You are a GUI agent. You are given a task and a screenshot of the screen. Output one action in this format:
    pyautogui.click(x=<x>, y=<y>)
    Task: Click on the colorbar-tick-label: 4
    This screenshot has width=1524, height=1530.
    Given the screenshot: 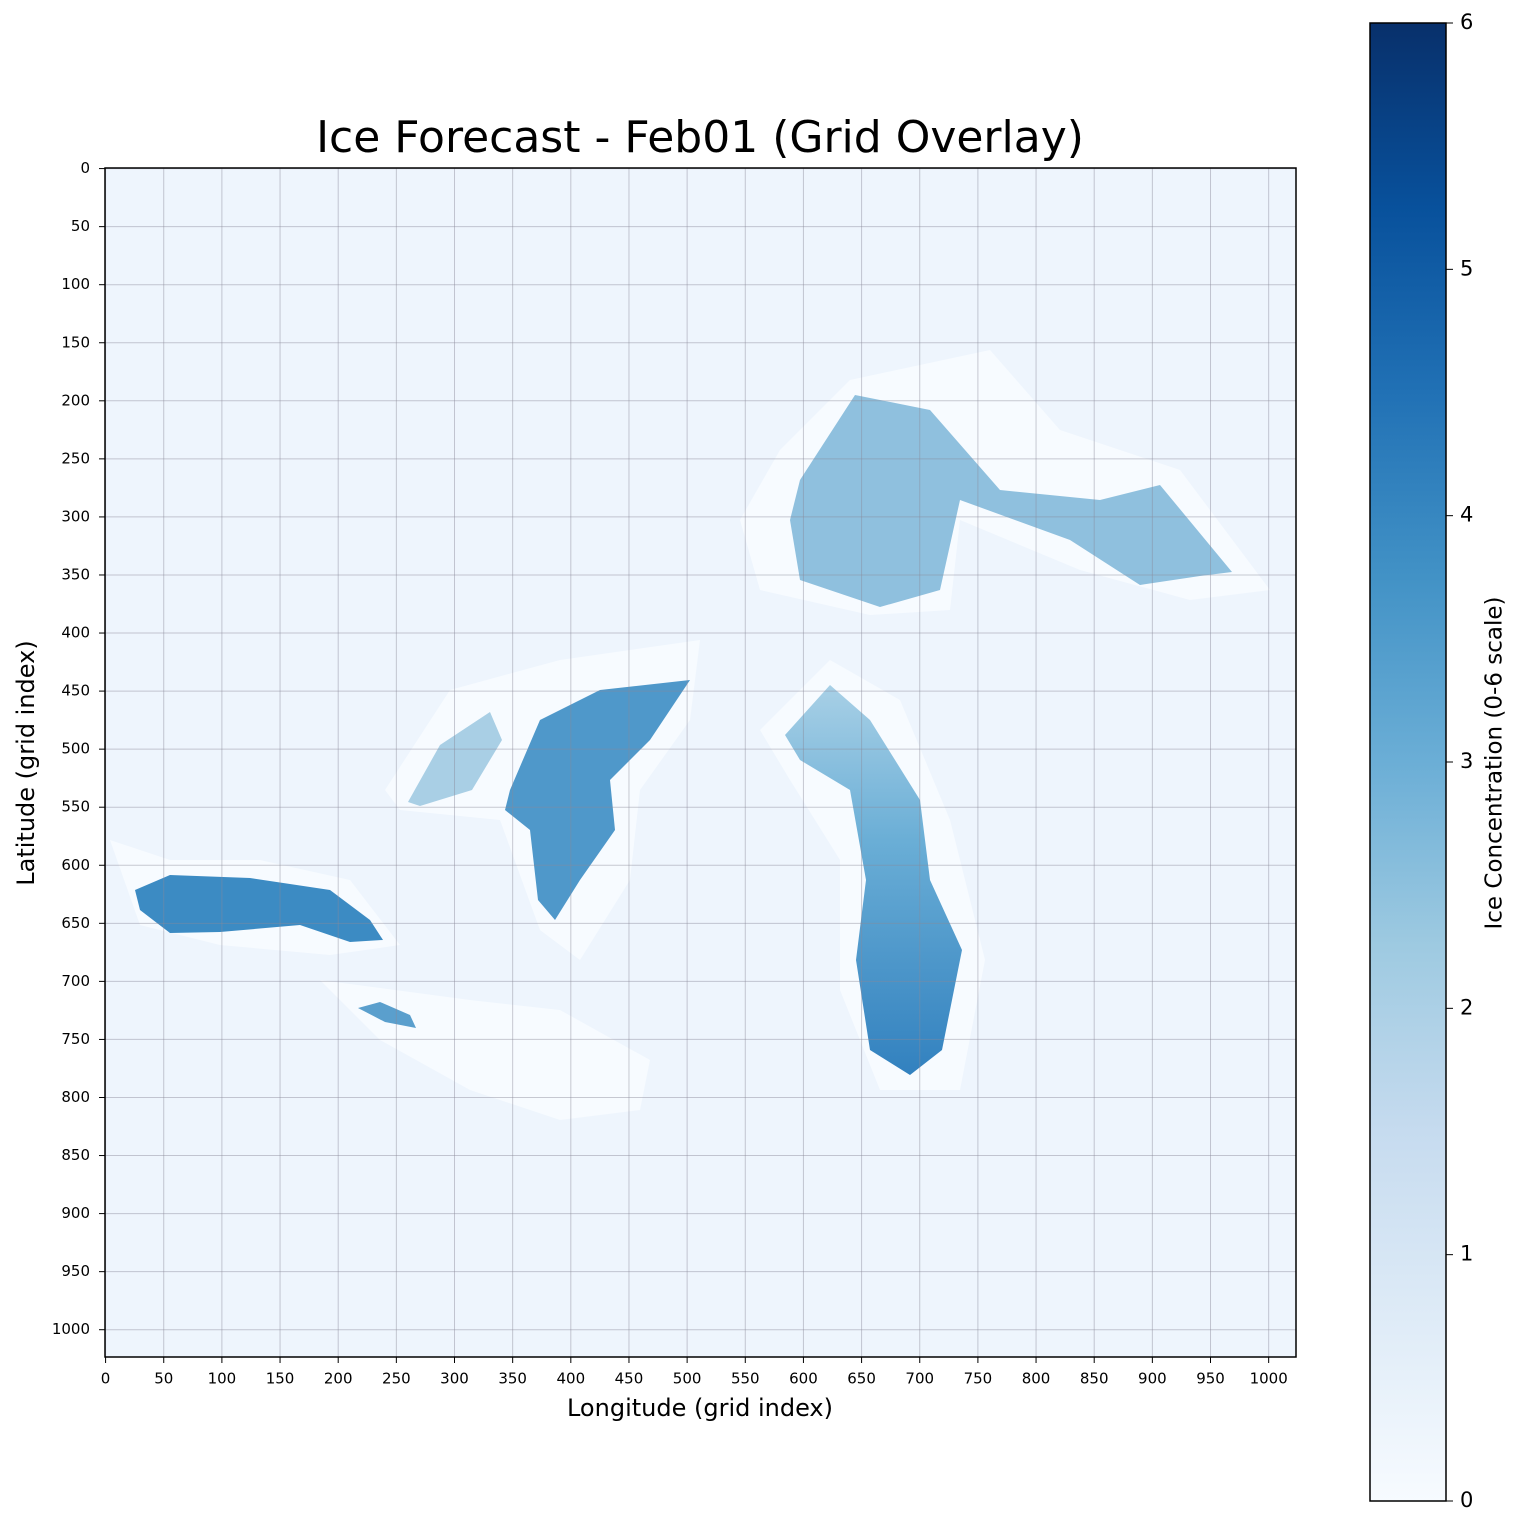 What is the action you would take?
    pyautogui.click(x=1466, y=515)
    